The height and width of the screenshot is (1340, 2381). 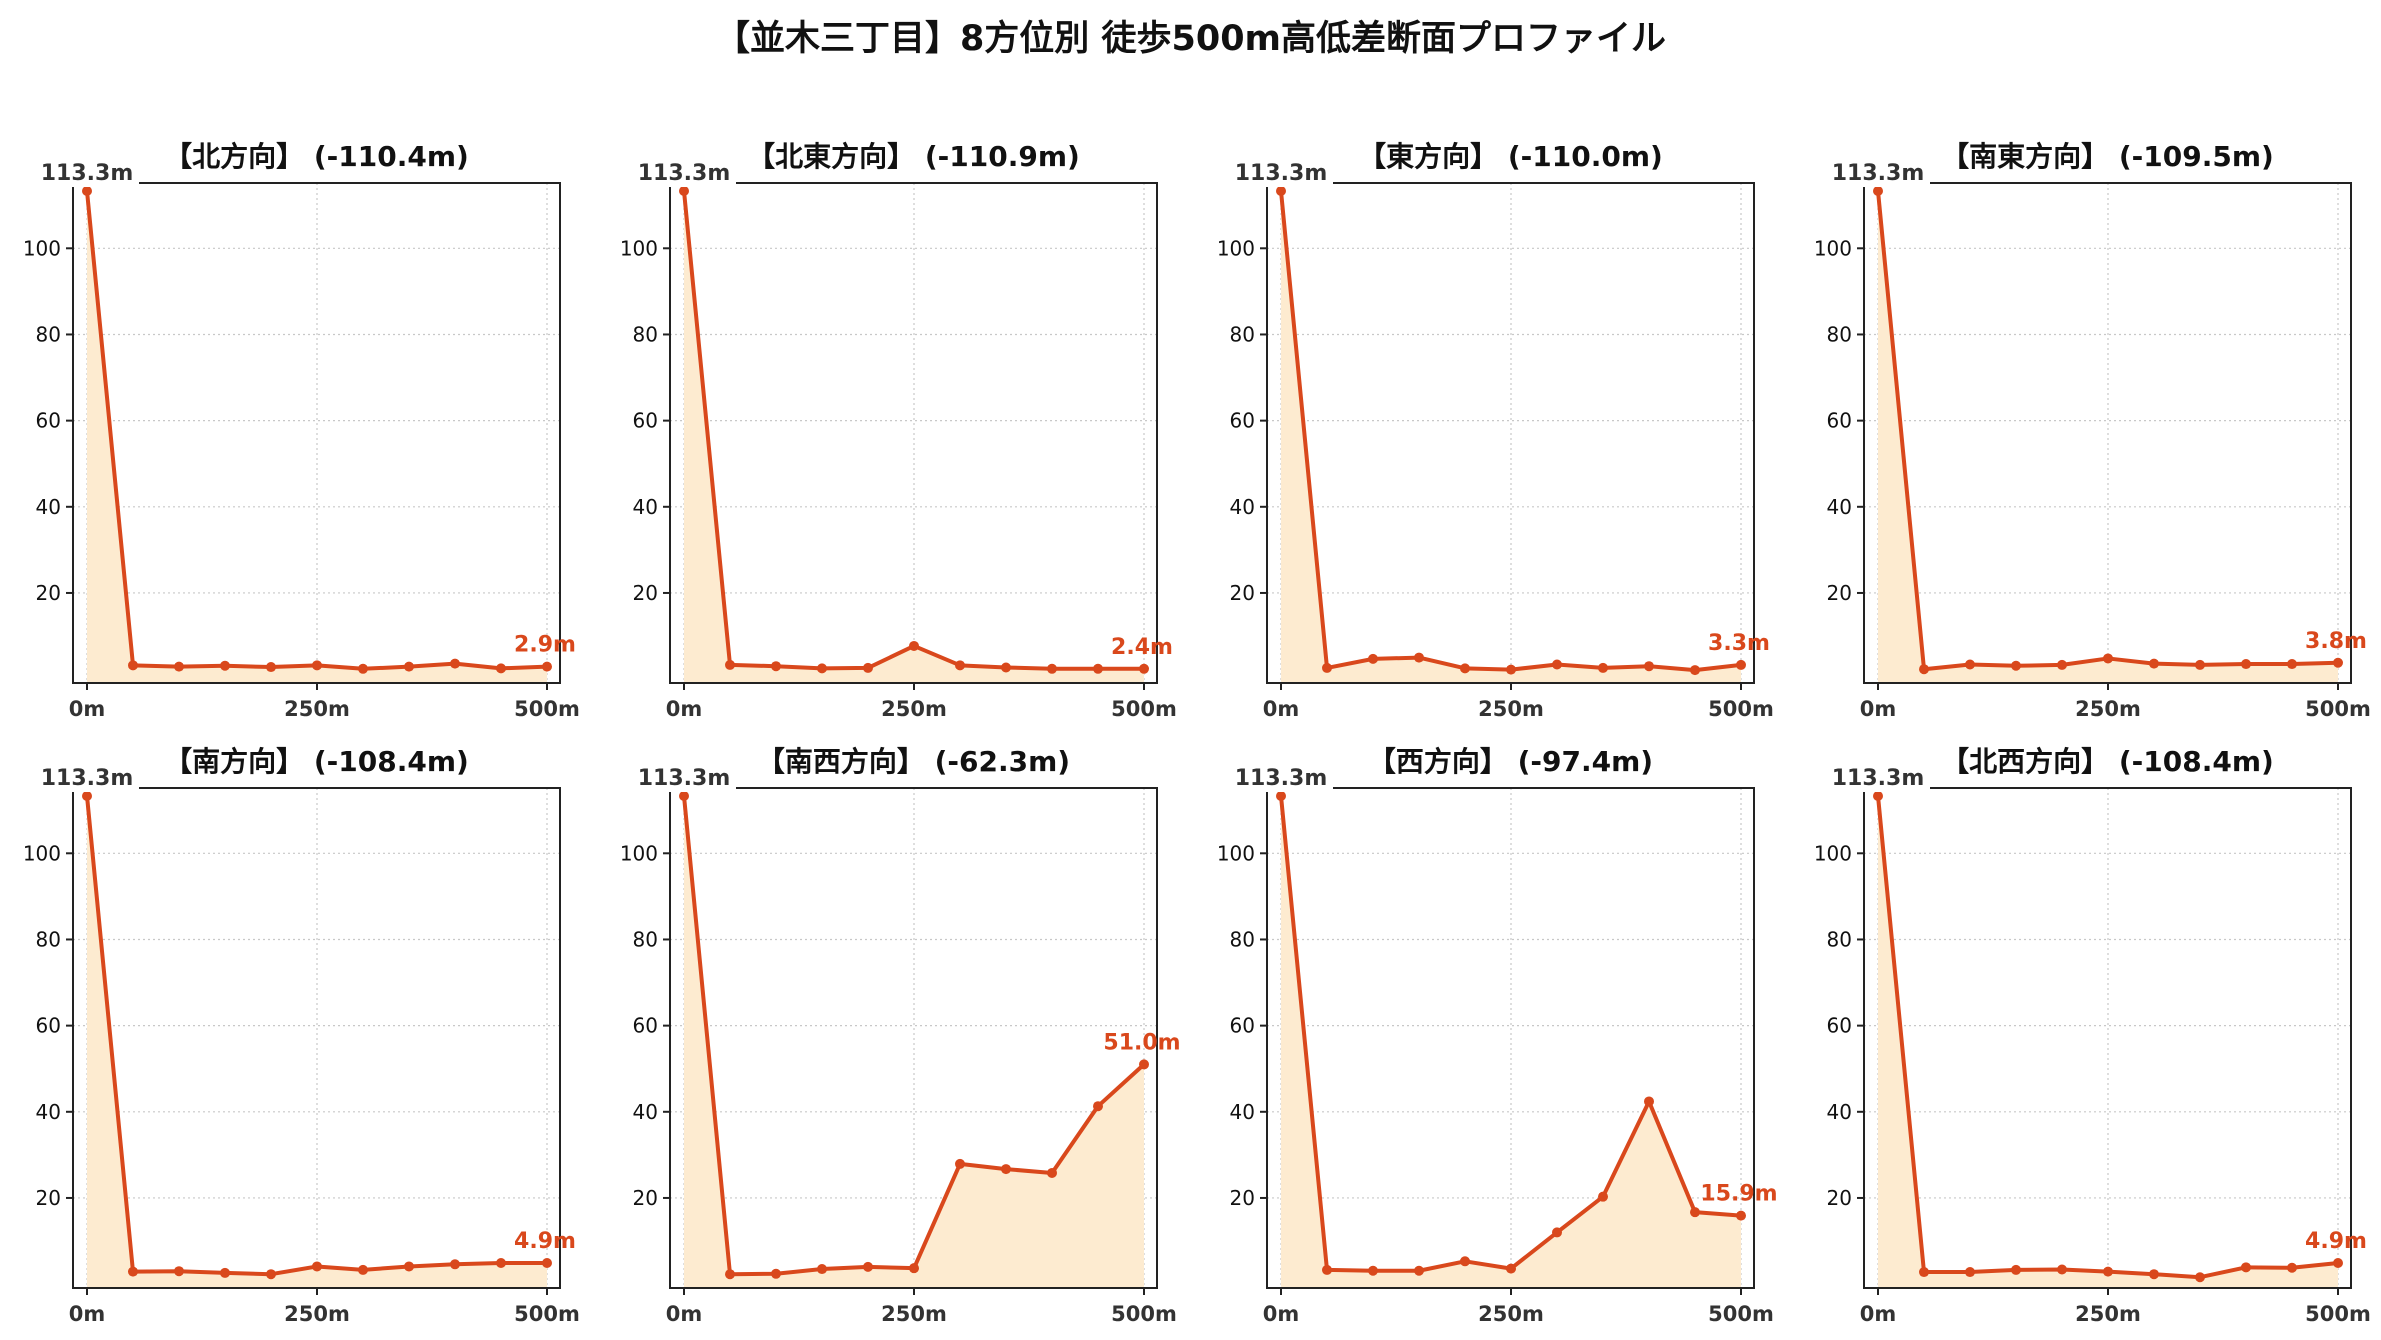 I want to click on end-elevation-label: 2.9m, so click(x=545, y=645).